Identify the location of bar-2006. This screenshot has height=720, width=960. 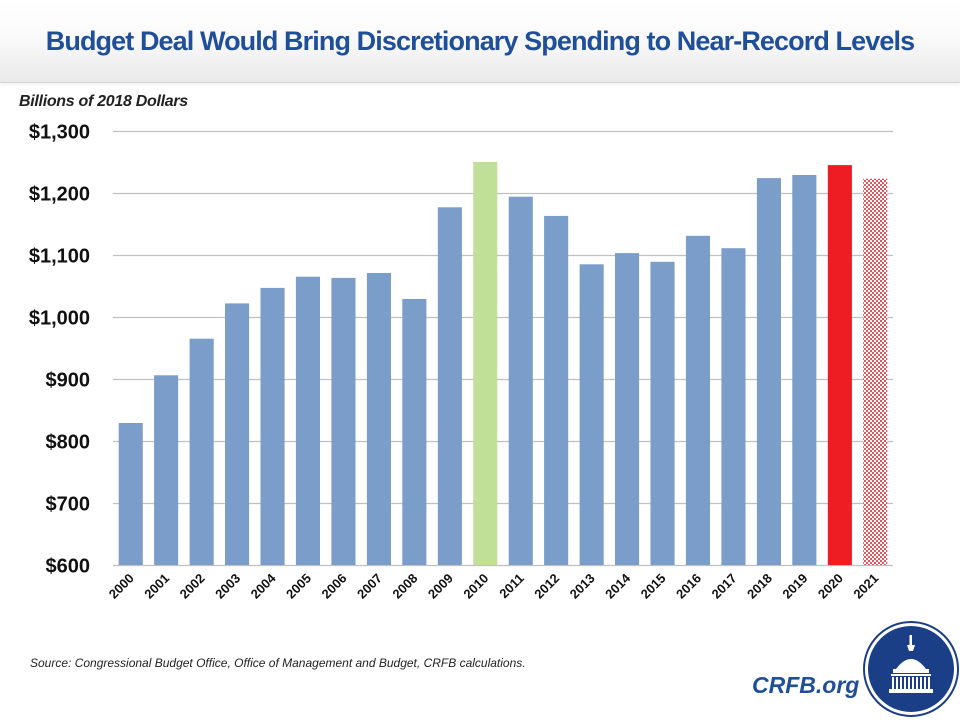
(343, 421).